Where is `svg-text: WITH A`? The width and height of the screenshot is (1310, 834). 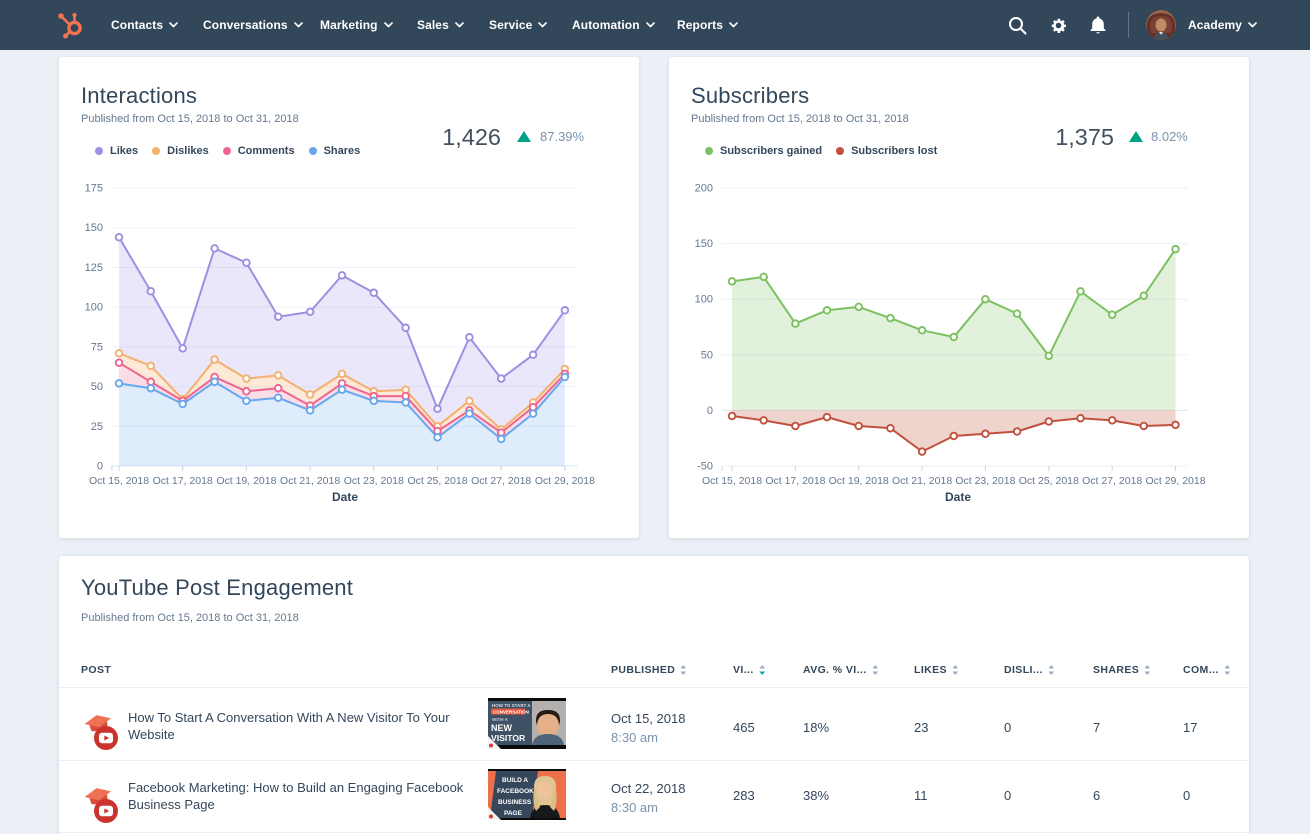
svg-text: WITH A is located at coordinates (500, 719).